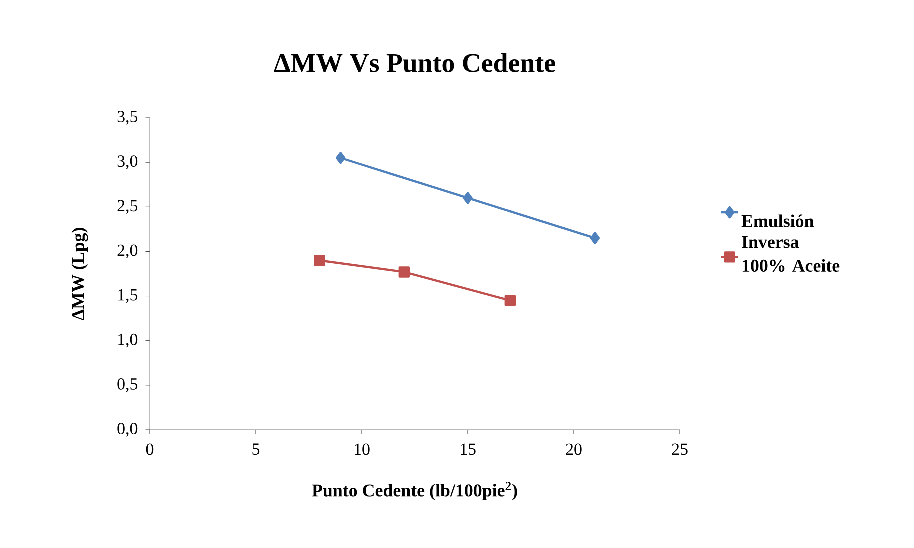 The width and height of the screenshot is (914, 548). What do you see at coordinates (778, 231) in the screenshot?
I see `legend-label: Emulsión Inversa` at bounding box center [778, 231].